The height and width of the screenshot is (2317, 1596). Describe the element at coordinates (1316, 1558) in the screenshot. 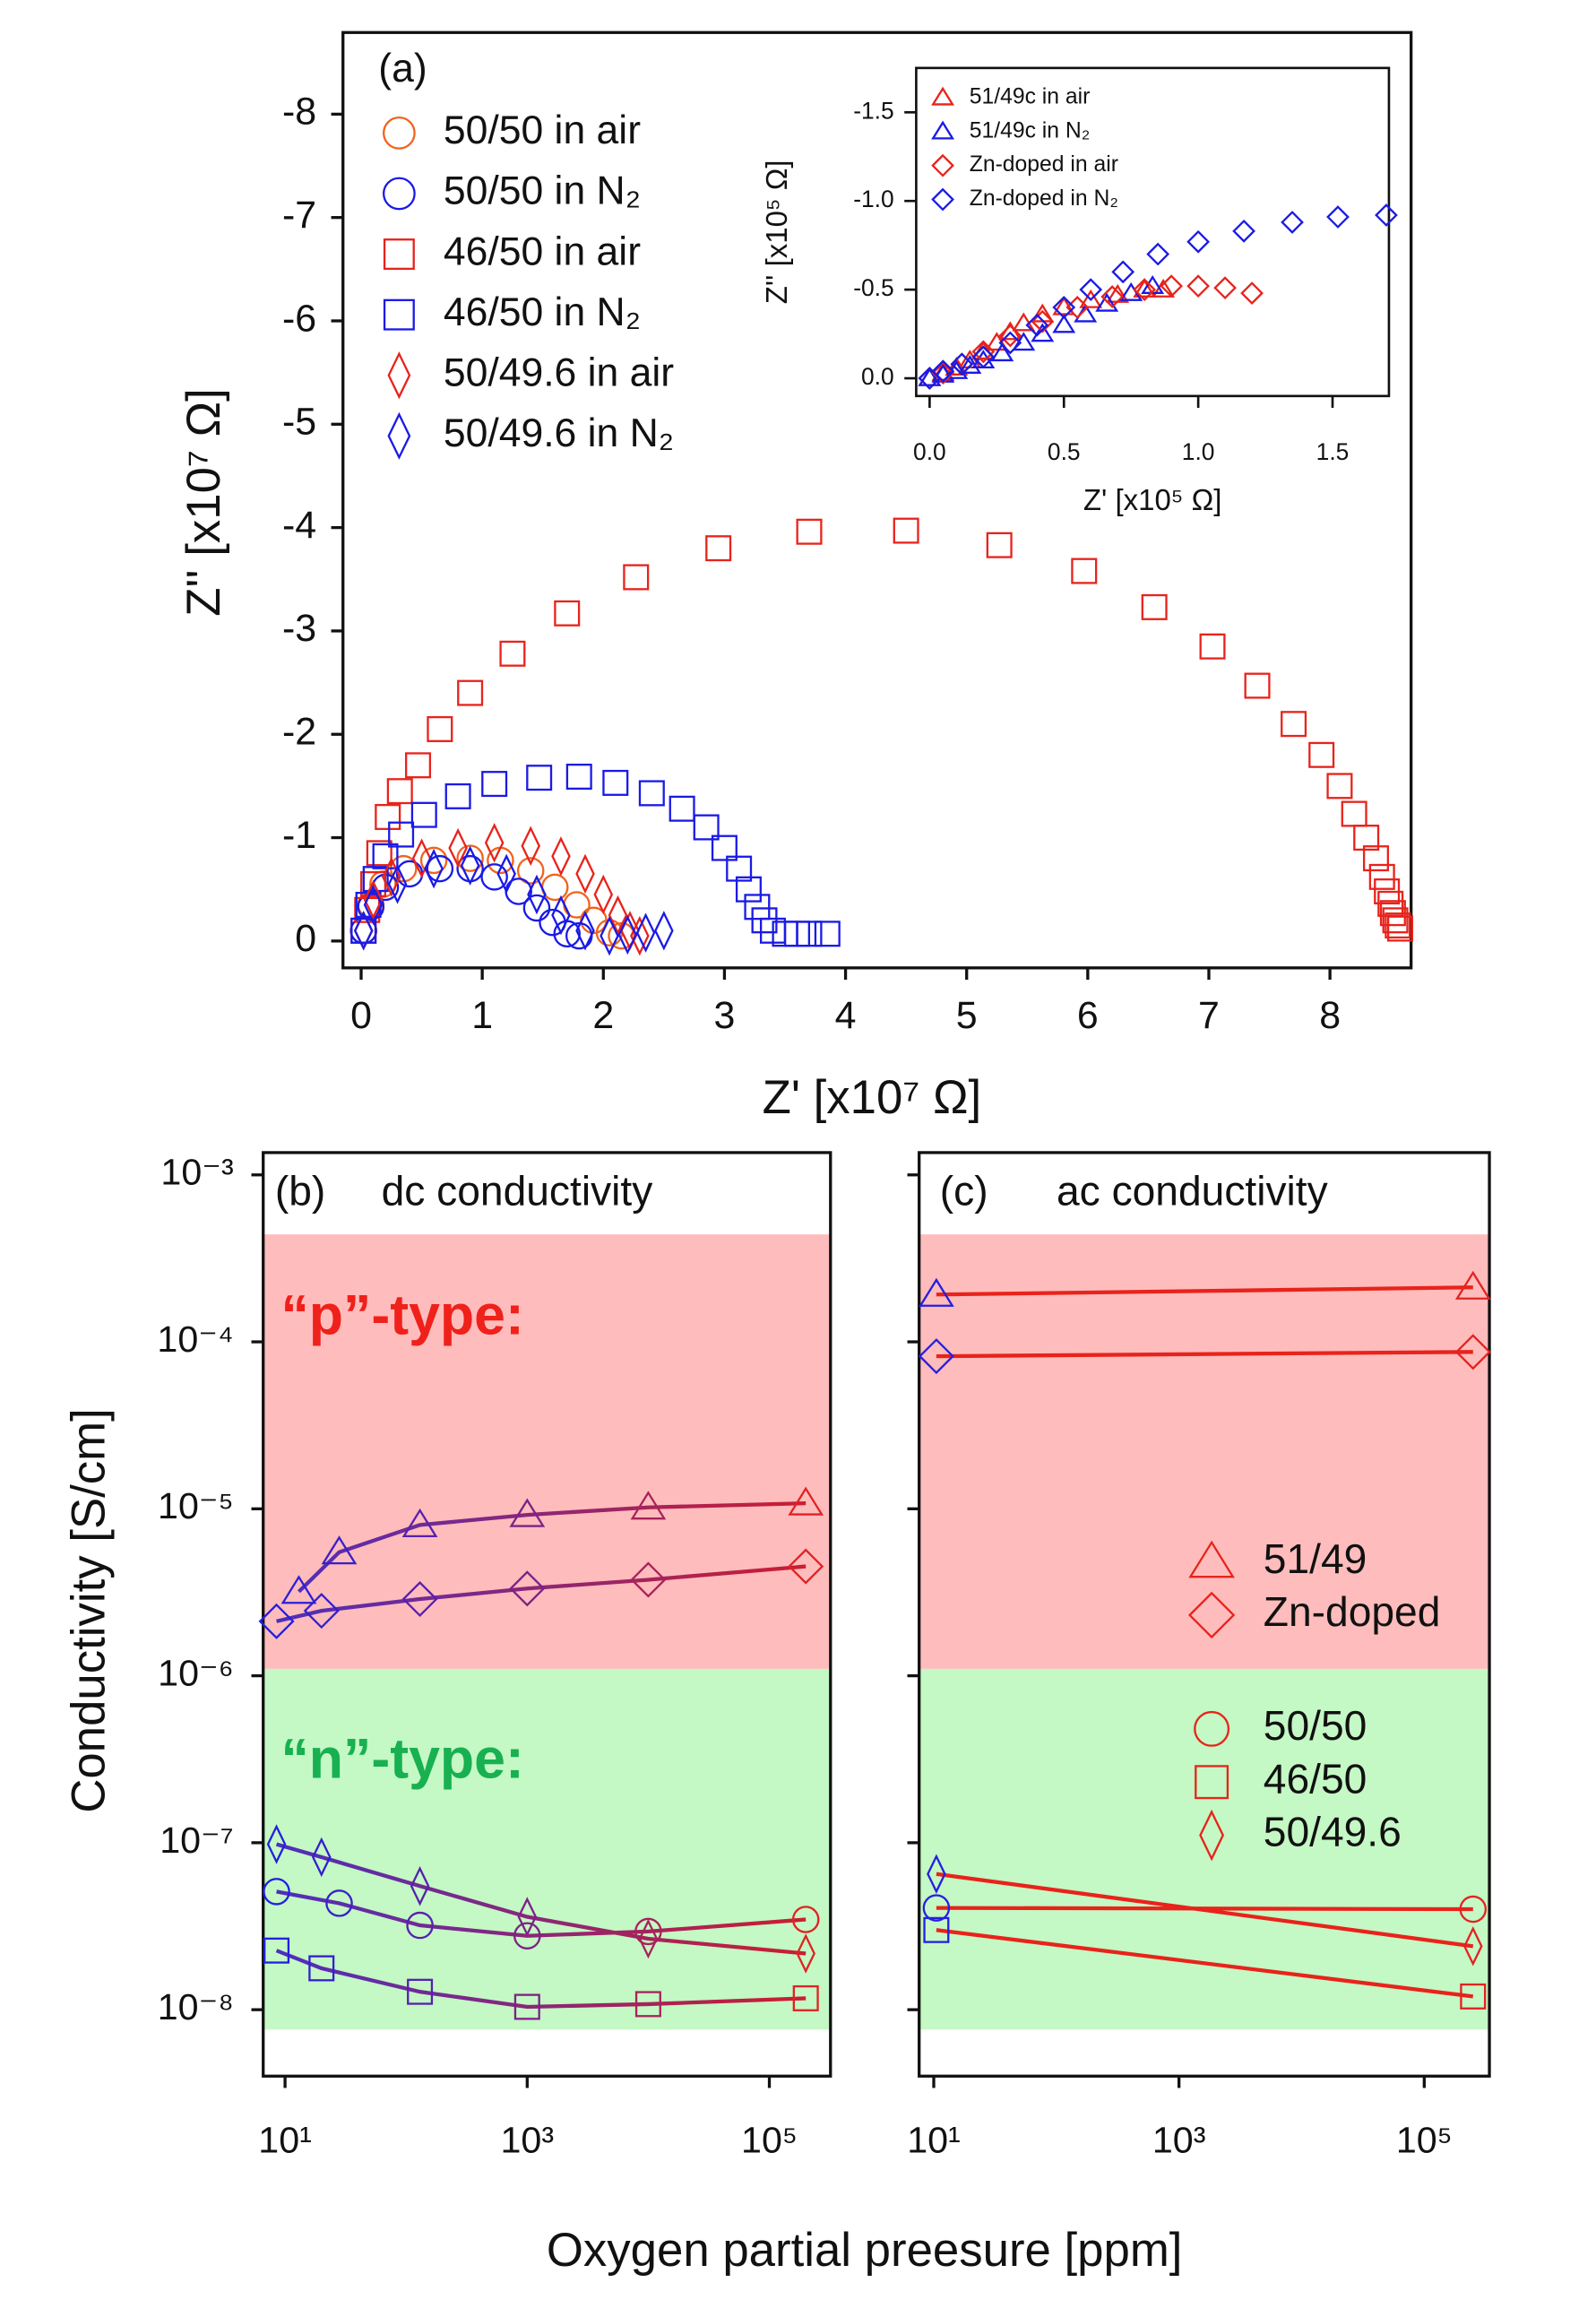

I see `legend-label: 51/49` at that location.